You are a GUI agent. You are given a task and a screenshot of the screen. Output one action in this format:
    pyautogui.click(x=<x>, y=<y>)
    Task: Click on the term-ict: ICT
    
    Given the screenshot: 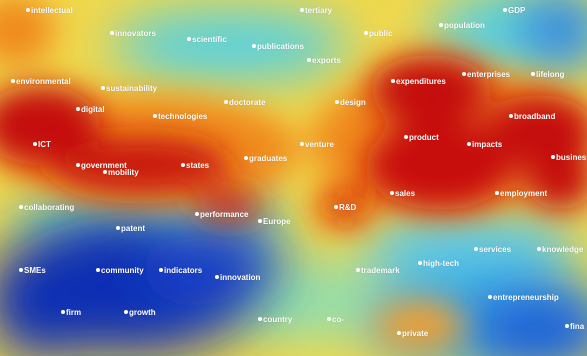 What is the action you would take?
    pyautogui.click(x=42, y=145)
    